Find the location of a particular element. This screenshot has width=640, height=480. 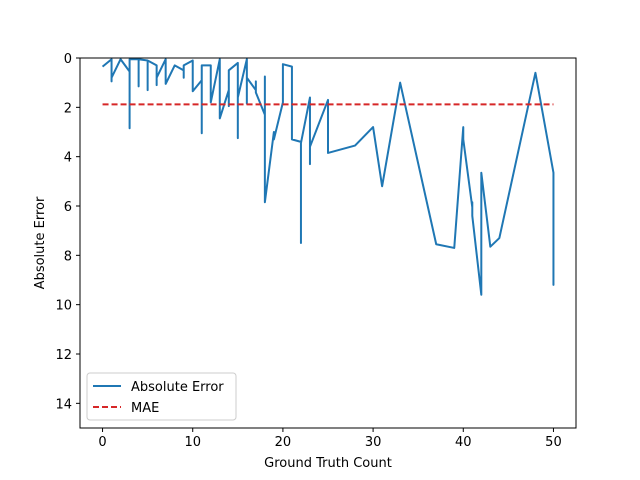

x-axis-ticks: 0 10 20 30 40 50 is located at coordinates (330, 439).